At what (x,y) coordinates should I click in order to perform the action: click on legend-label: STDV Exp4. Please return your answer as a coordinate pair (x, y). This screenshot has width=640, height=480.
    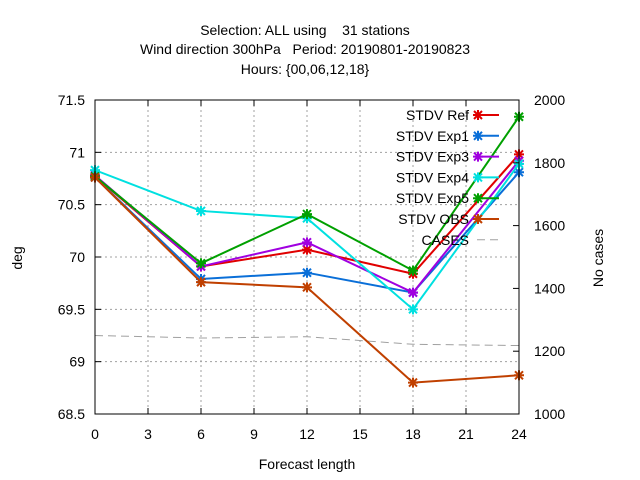
    Looking at the image, I should click on (432, 177).